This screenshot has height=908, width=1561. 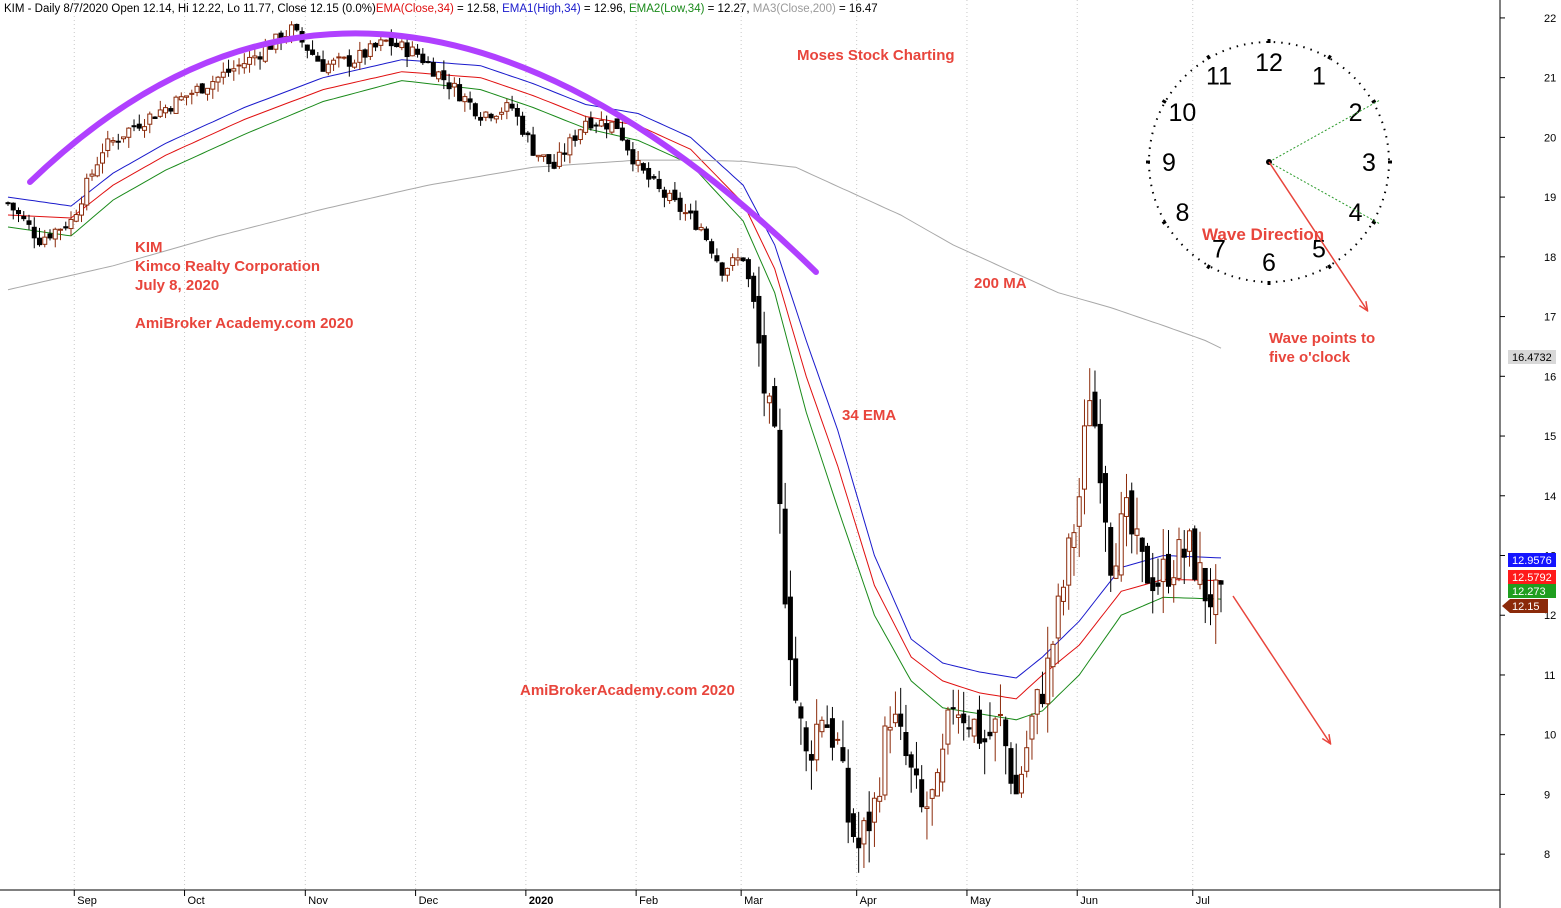 I want to click on annotation-34ema: 34 EMA, so click(x=869, y=415).